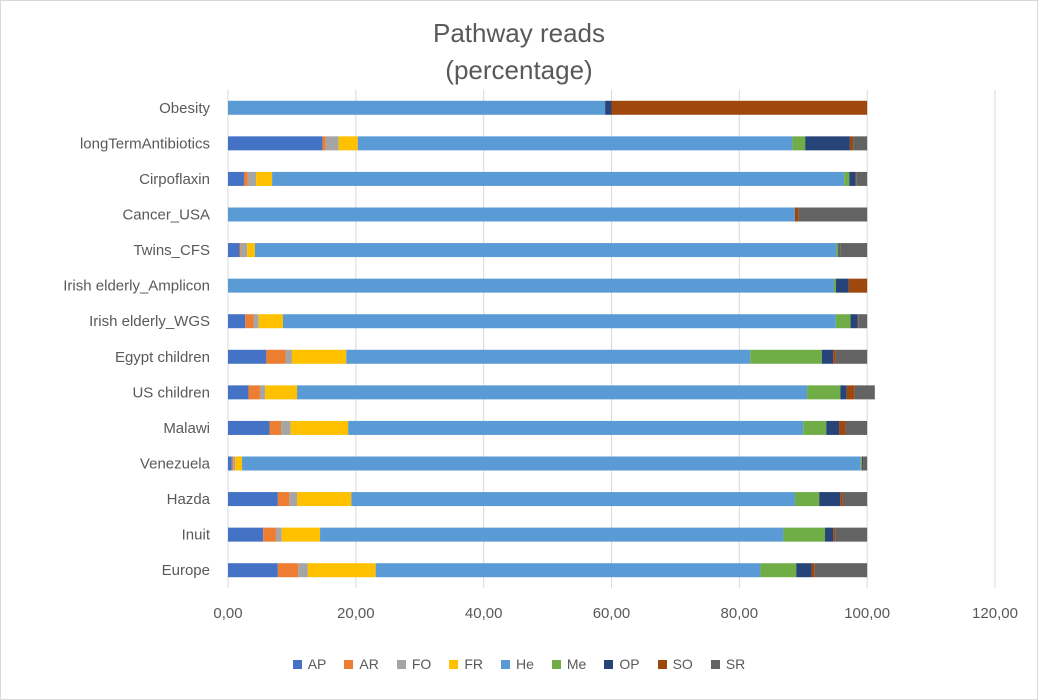  Describe the element at coordinates (184, 108) in the screenshot. I see `category-label-0: Obesity` at that location.